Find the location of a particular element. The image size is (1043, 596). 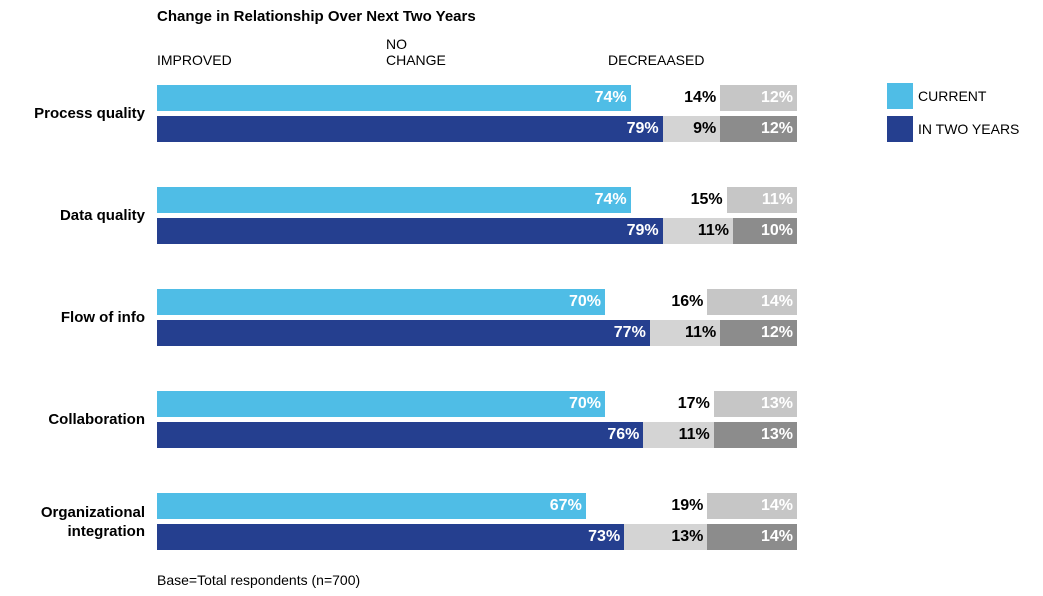

bar-segment: 10% is located at coordinates (765, 231).